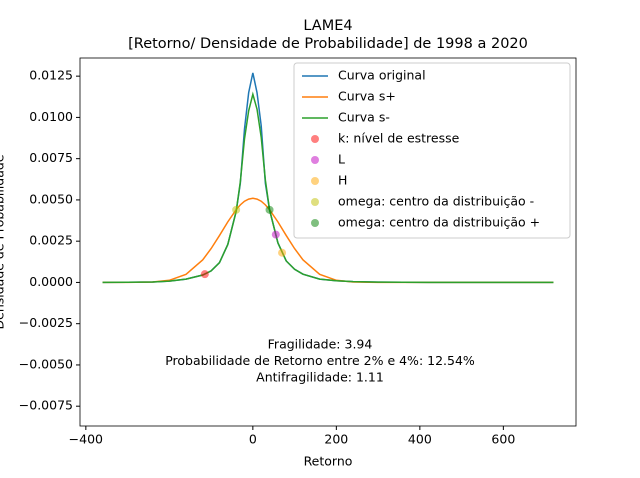 This screenshot has width=640, height=478. Describe the element at coordinates (3, 241) in the screenshot. I see `y-axis-label: Densidade de Probabilidade` at that location.